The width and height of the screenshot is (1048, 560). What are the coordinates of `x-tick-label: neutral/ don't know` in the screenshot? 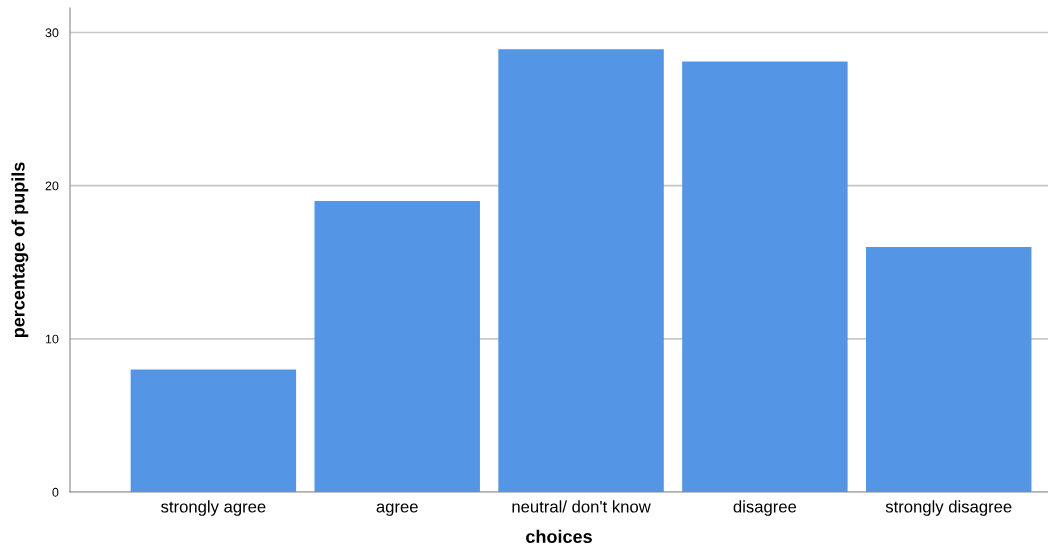 It's located at (581, 506).